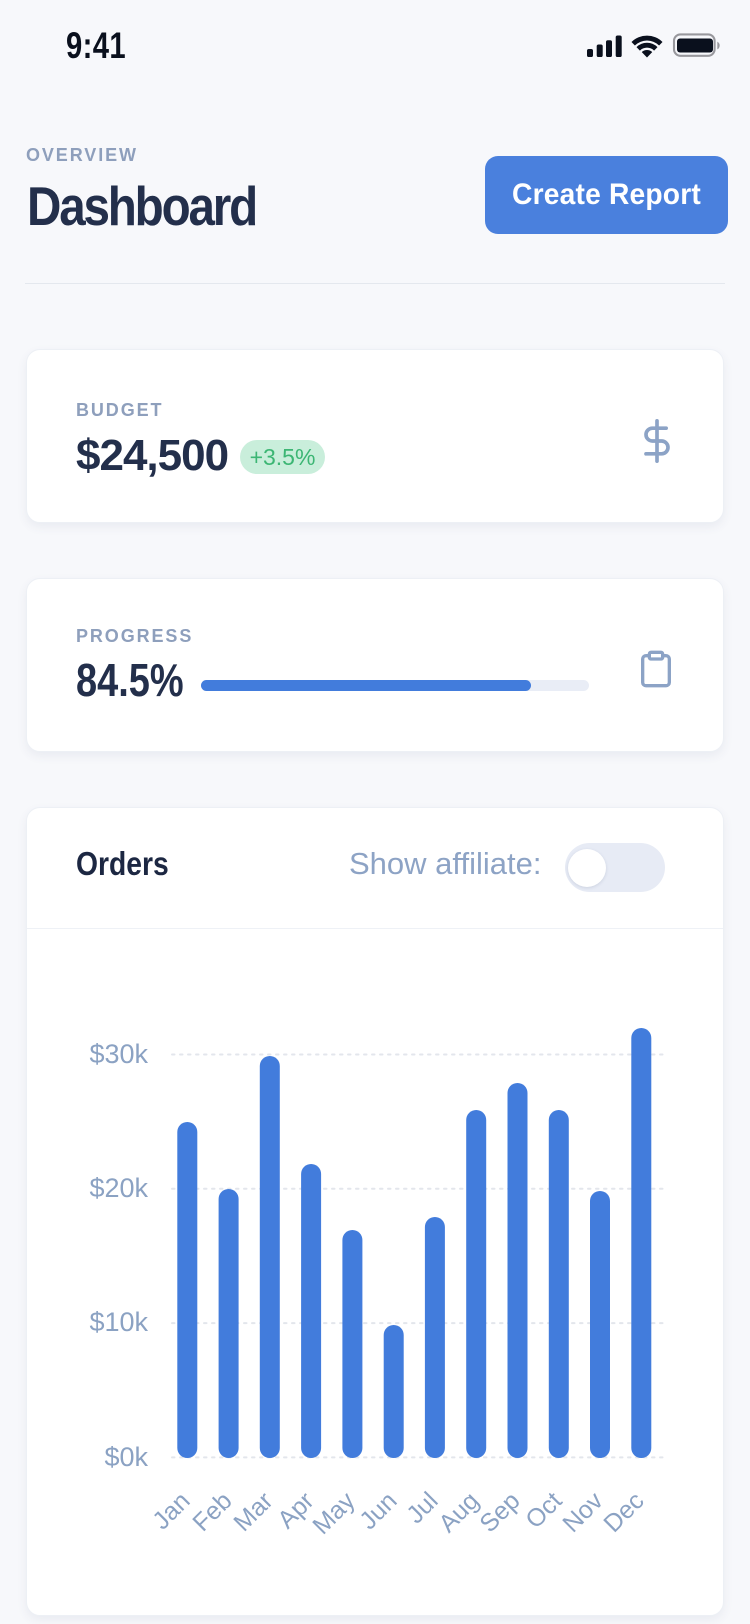  What do you see at coordinates (126, 1457) in the screenshot?
I see `svg-text: $0k` at bounding box center [126, 1457].